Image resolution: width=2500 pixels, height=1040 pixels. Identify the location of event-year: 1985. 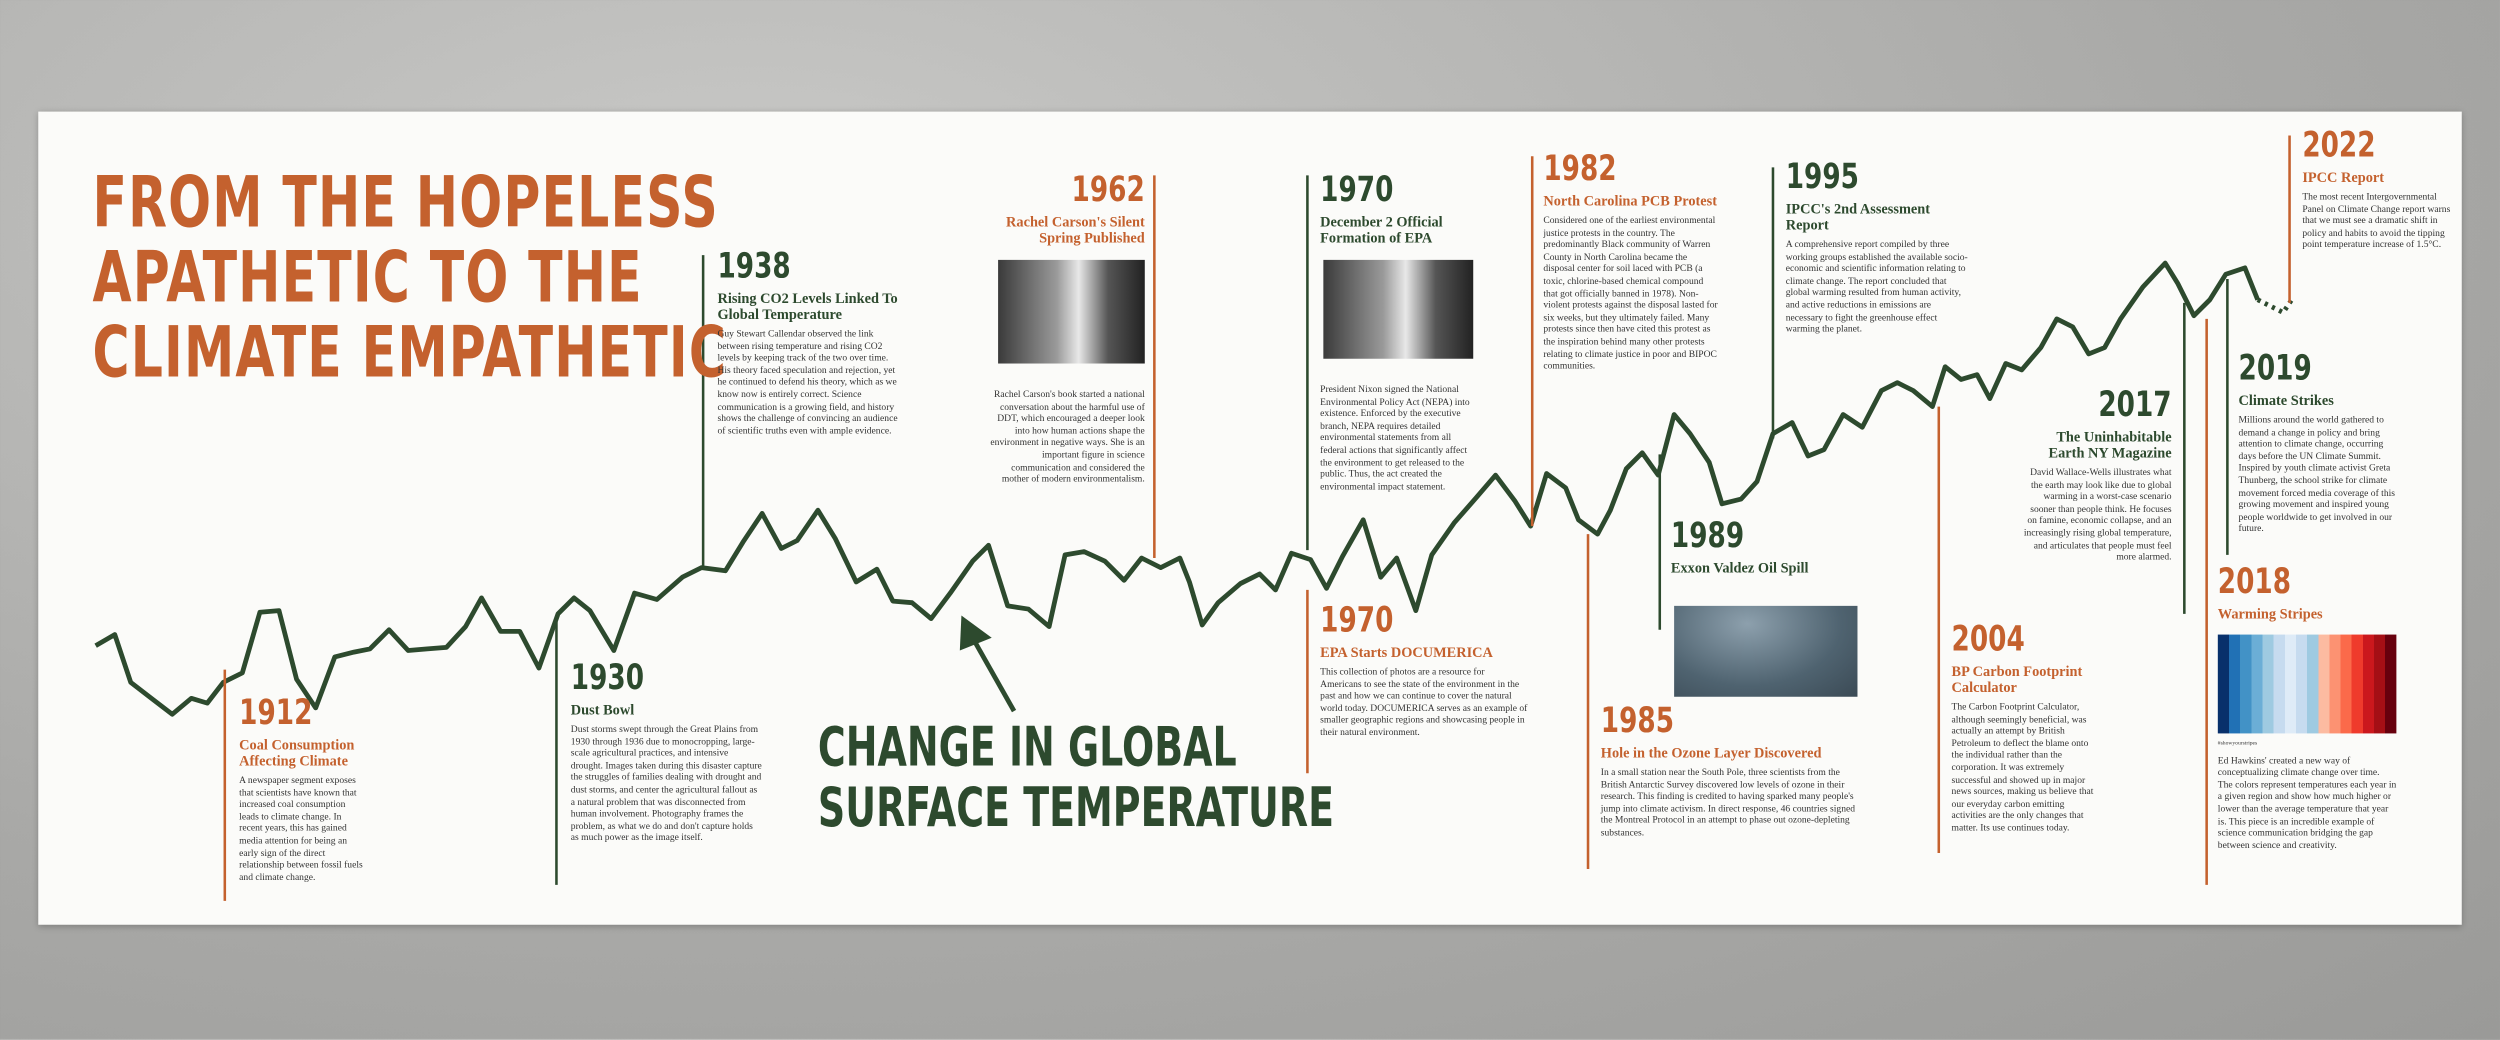
(1637, 721).